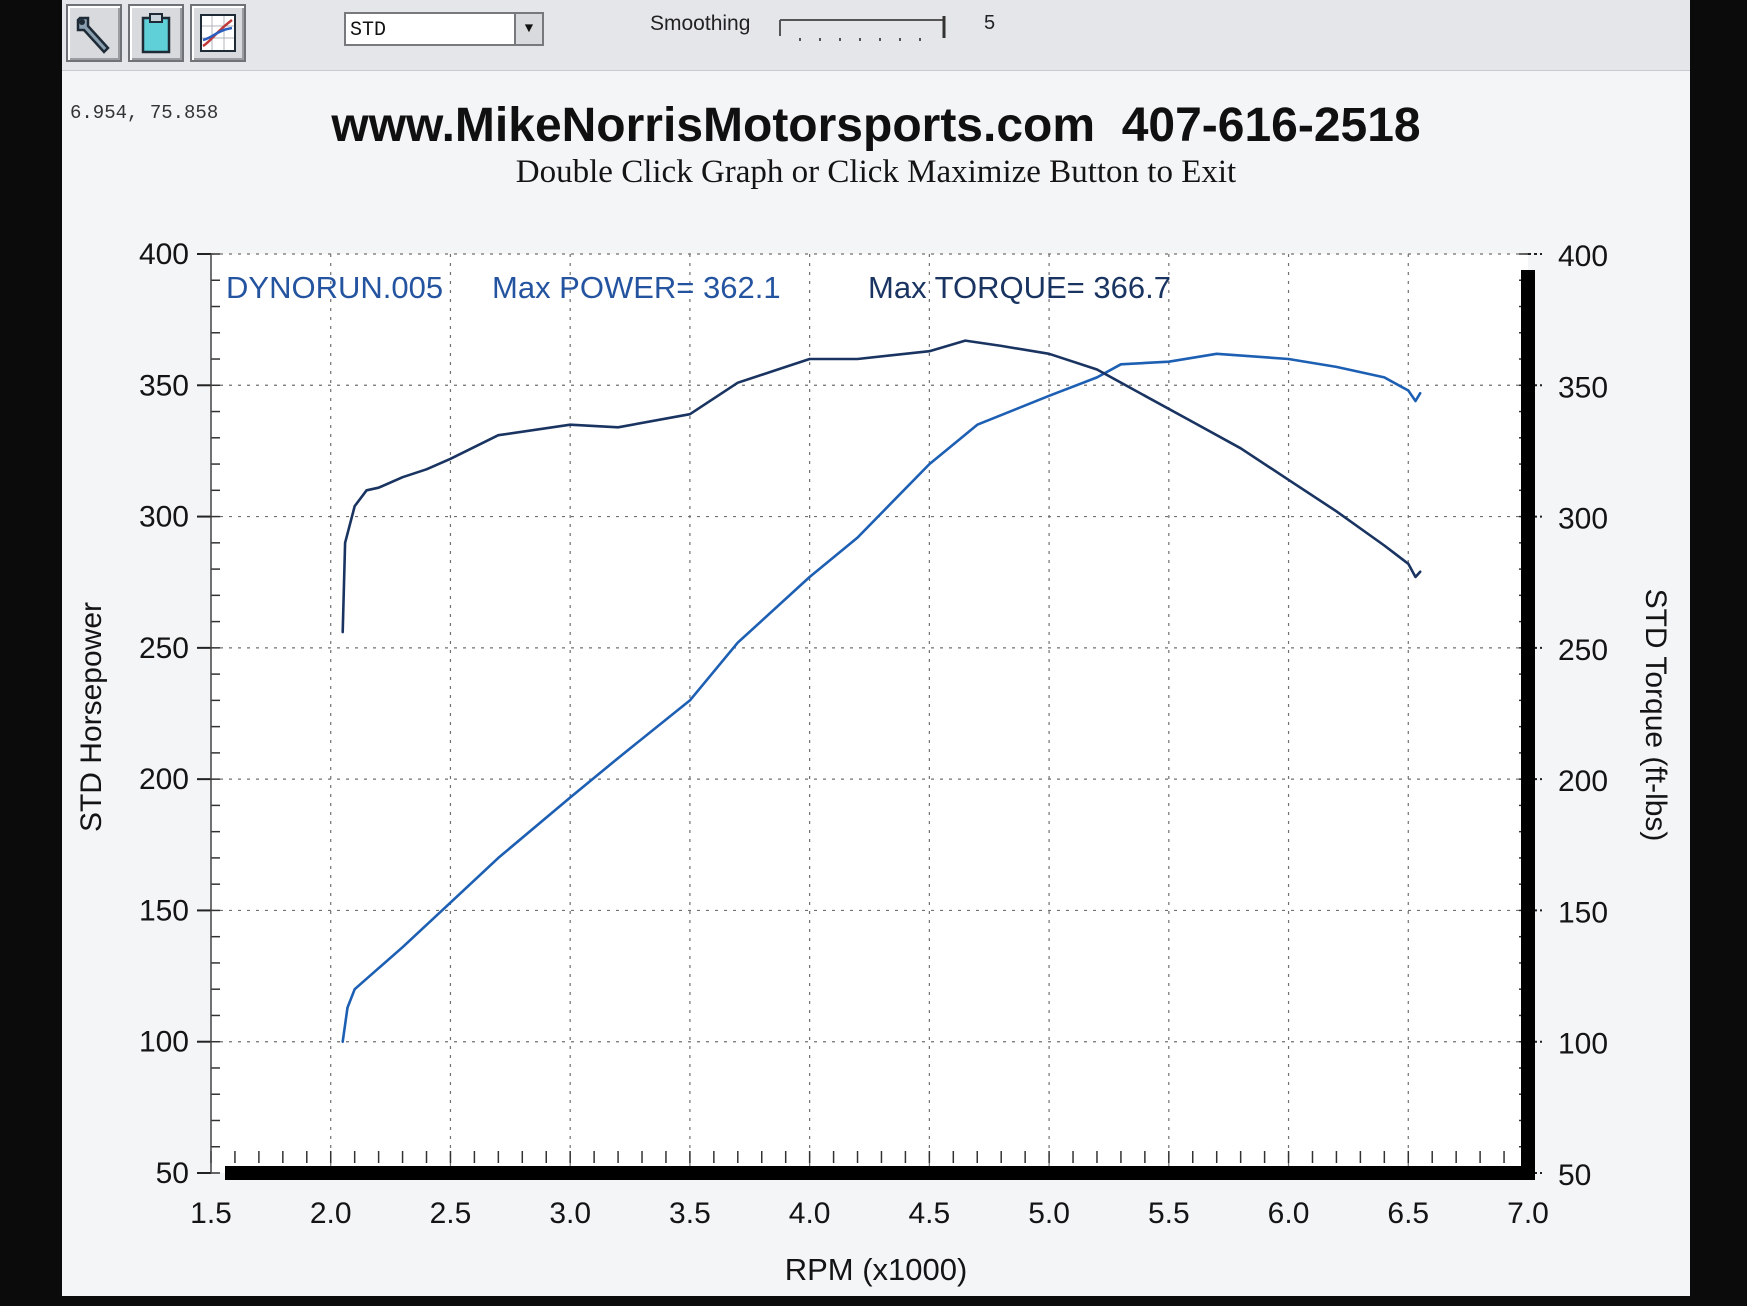  I want to click on torque-line, so click(881, 486).